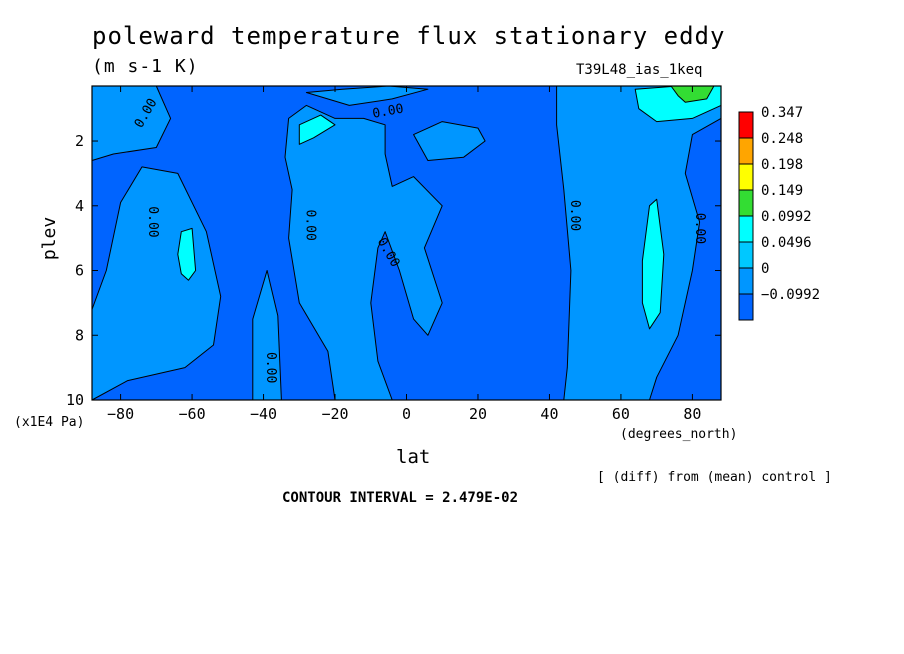 The height and width of the screenshot is (654, 904). What do you see at coordinates (192, 414) in the screenshot?
I see `x-tick-label: −60` at bounding box center [192, 414].